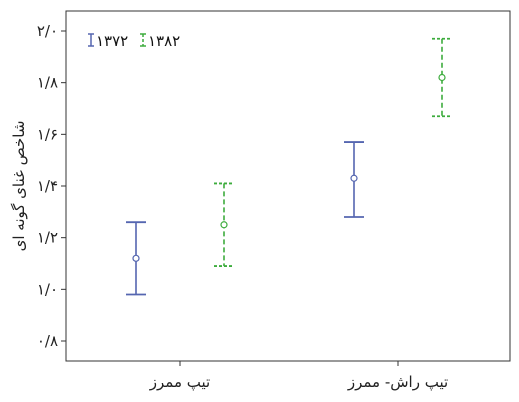 Image resolution: width=519 pixels, height=402 pixels. Describe the element at coordinates (134, 41) in the screenshot. I see `legend: ۱۳۷۲ ۱۳۸۲` at that location.